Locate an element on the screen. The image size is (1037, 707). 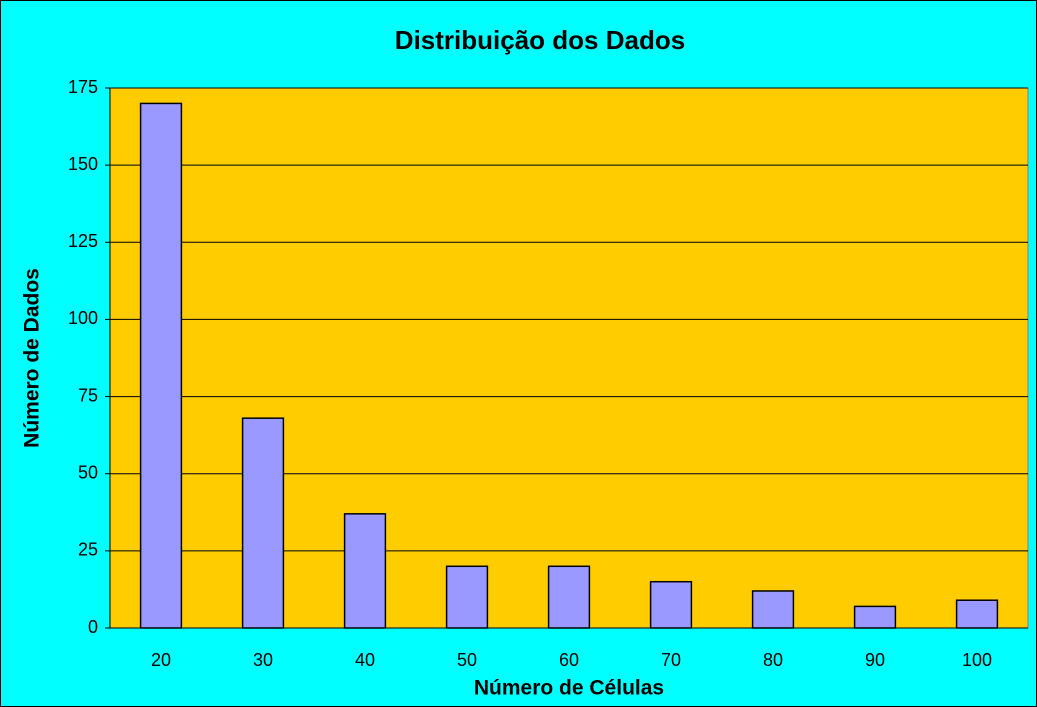
y-tick-label: 150 is located at coordinates (83, 164).